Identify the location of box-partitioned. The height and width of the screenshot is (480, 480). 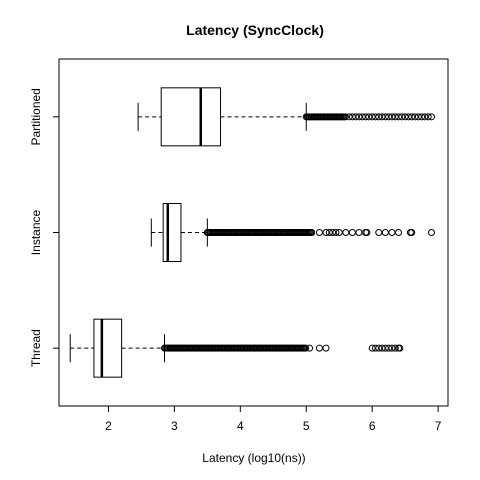
(286, 117).